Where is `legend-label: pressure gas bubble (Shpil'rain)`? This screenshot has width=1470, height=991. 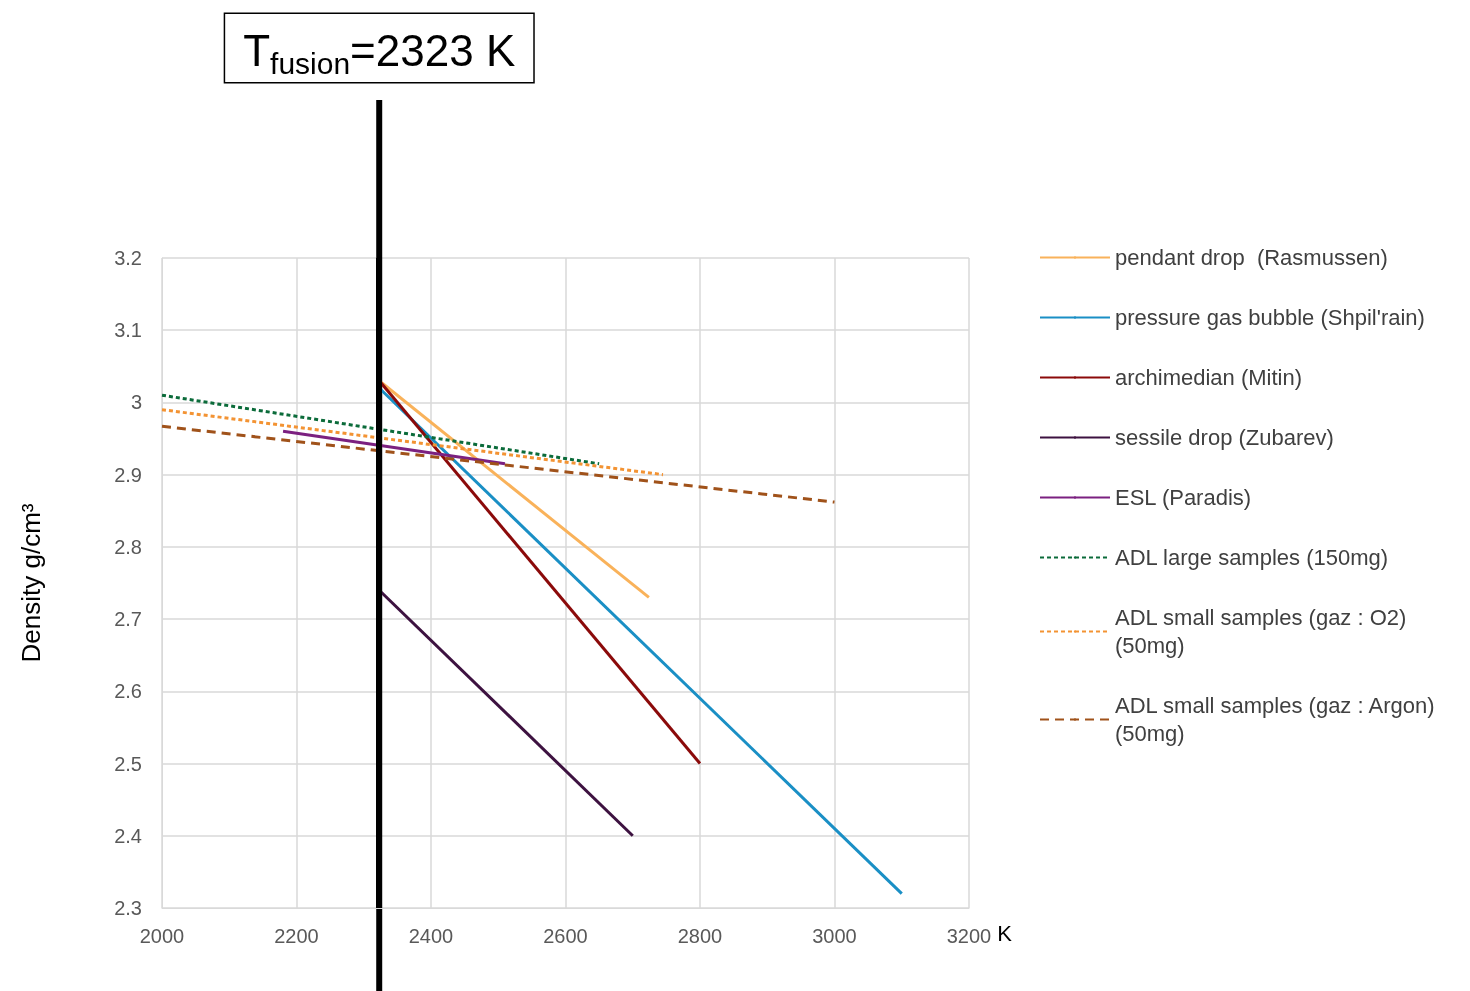
legend-label: pressure gas bubble (Shpil'rain) is located at coordinates (1270, 317).